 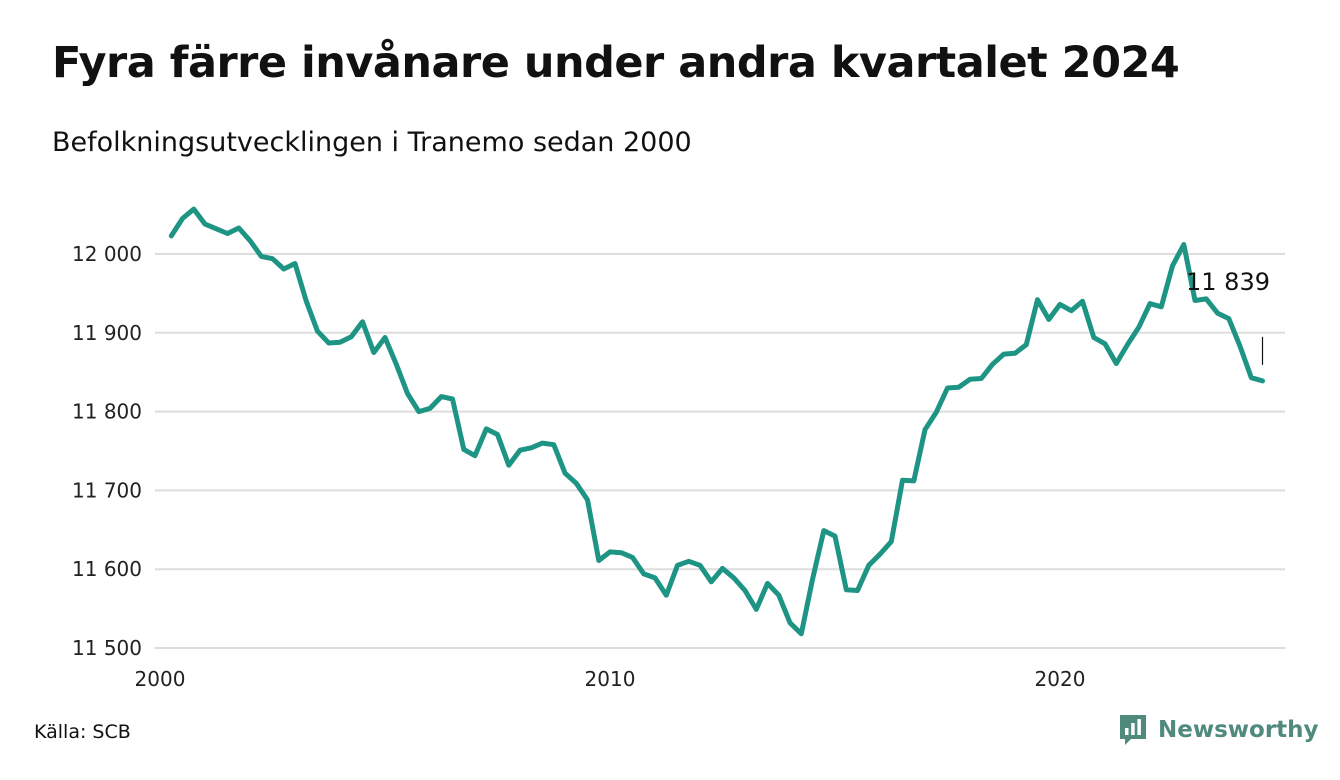 I want to click on y-tick-label: 12 000, so click(x=107, y=254).